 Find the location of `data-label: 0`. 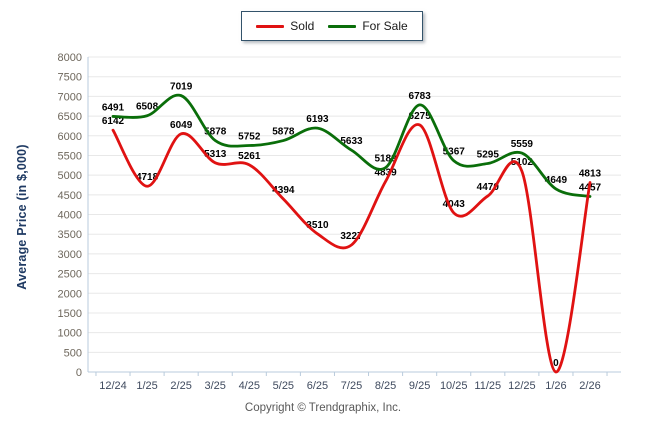

data-label: 0 is located at coordinates (556, 363).